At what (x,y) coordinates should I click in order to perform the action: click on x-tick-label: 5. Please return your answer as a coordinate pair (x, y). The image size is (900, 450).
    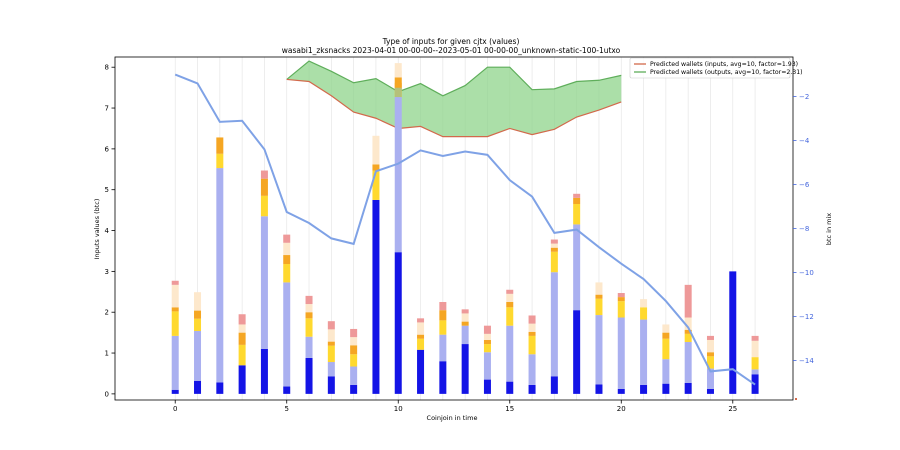
    Looking at the image, I should click on (286, 409).